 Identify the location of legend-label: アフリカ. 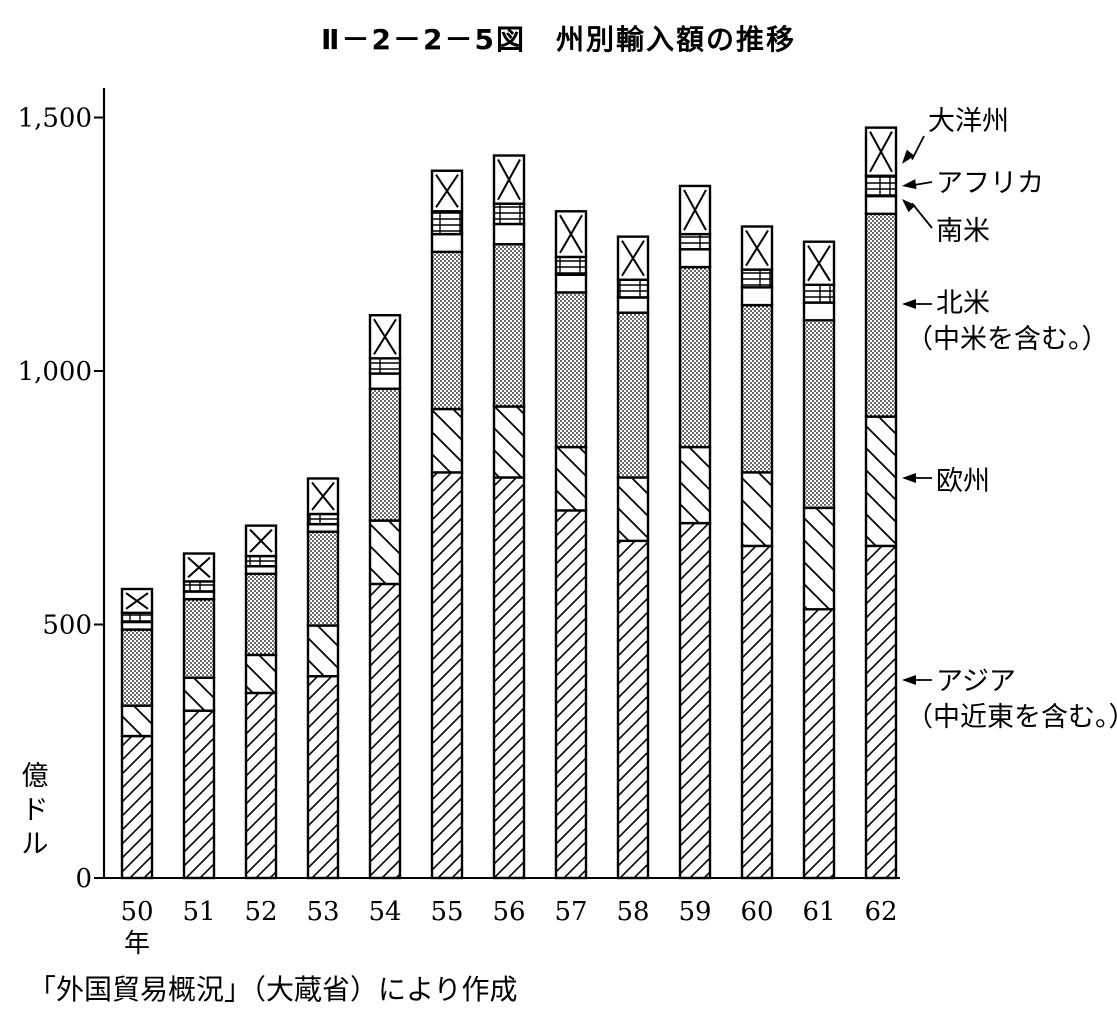
(990, 183).